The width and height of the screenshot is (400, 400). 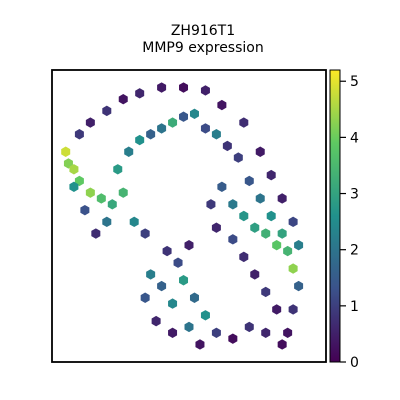 I want to click on colorbar-ticks: 0 1 2 3 4 5, so click(x=349, y=222).